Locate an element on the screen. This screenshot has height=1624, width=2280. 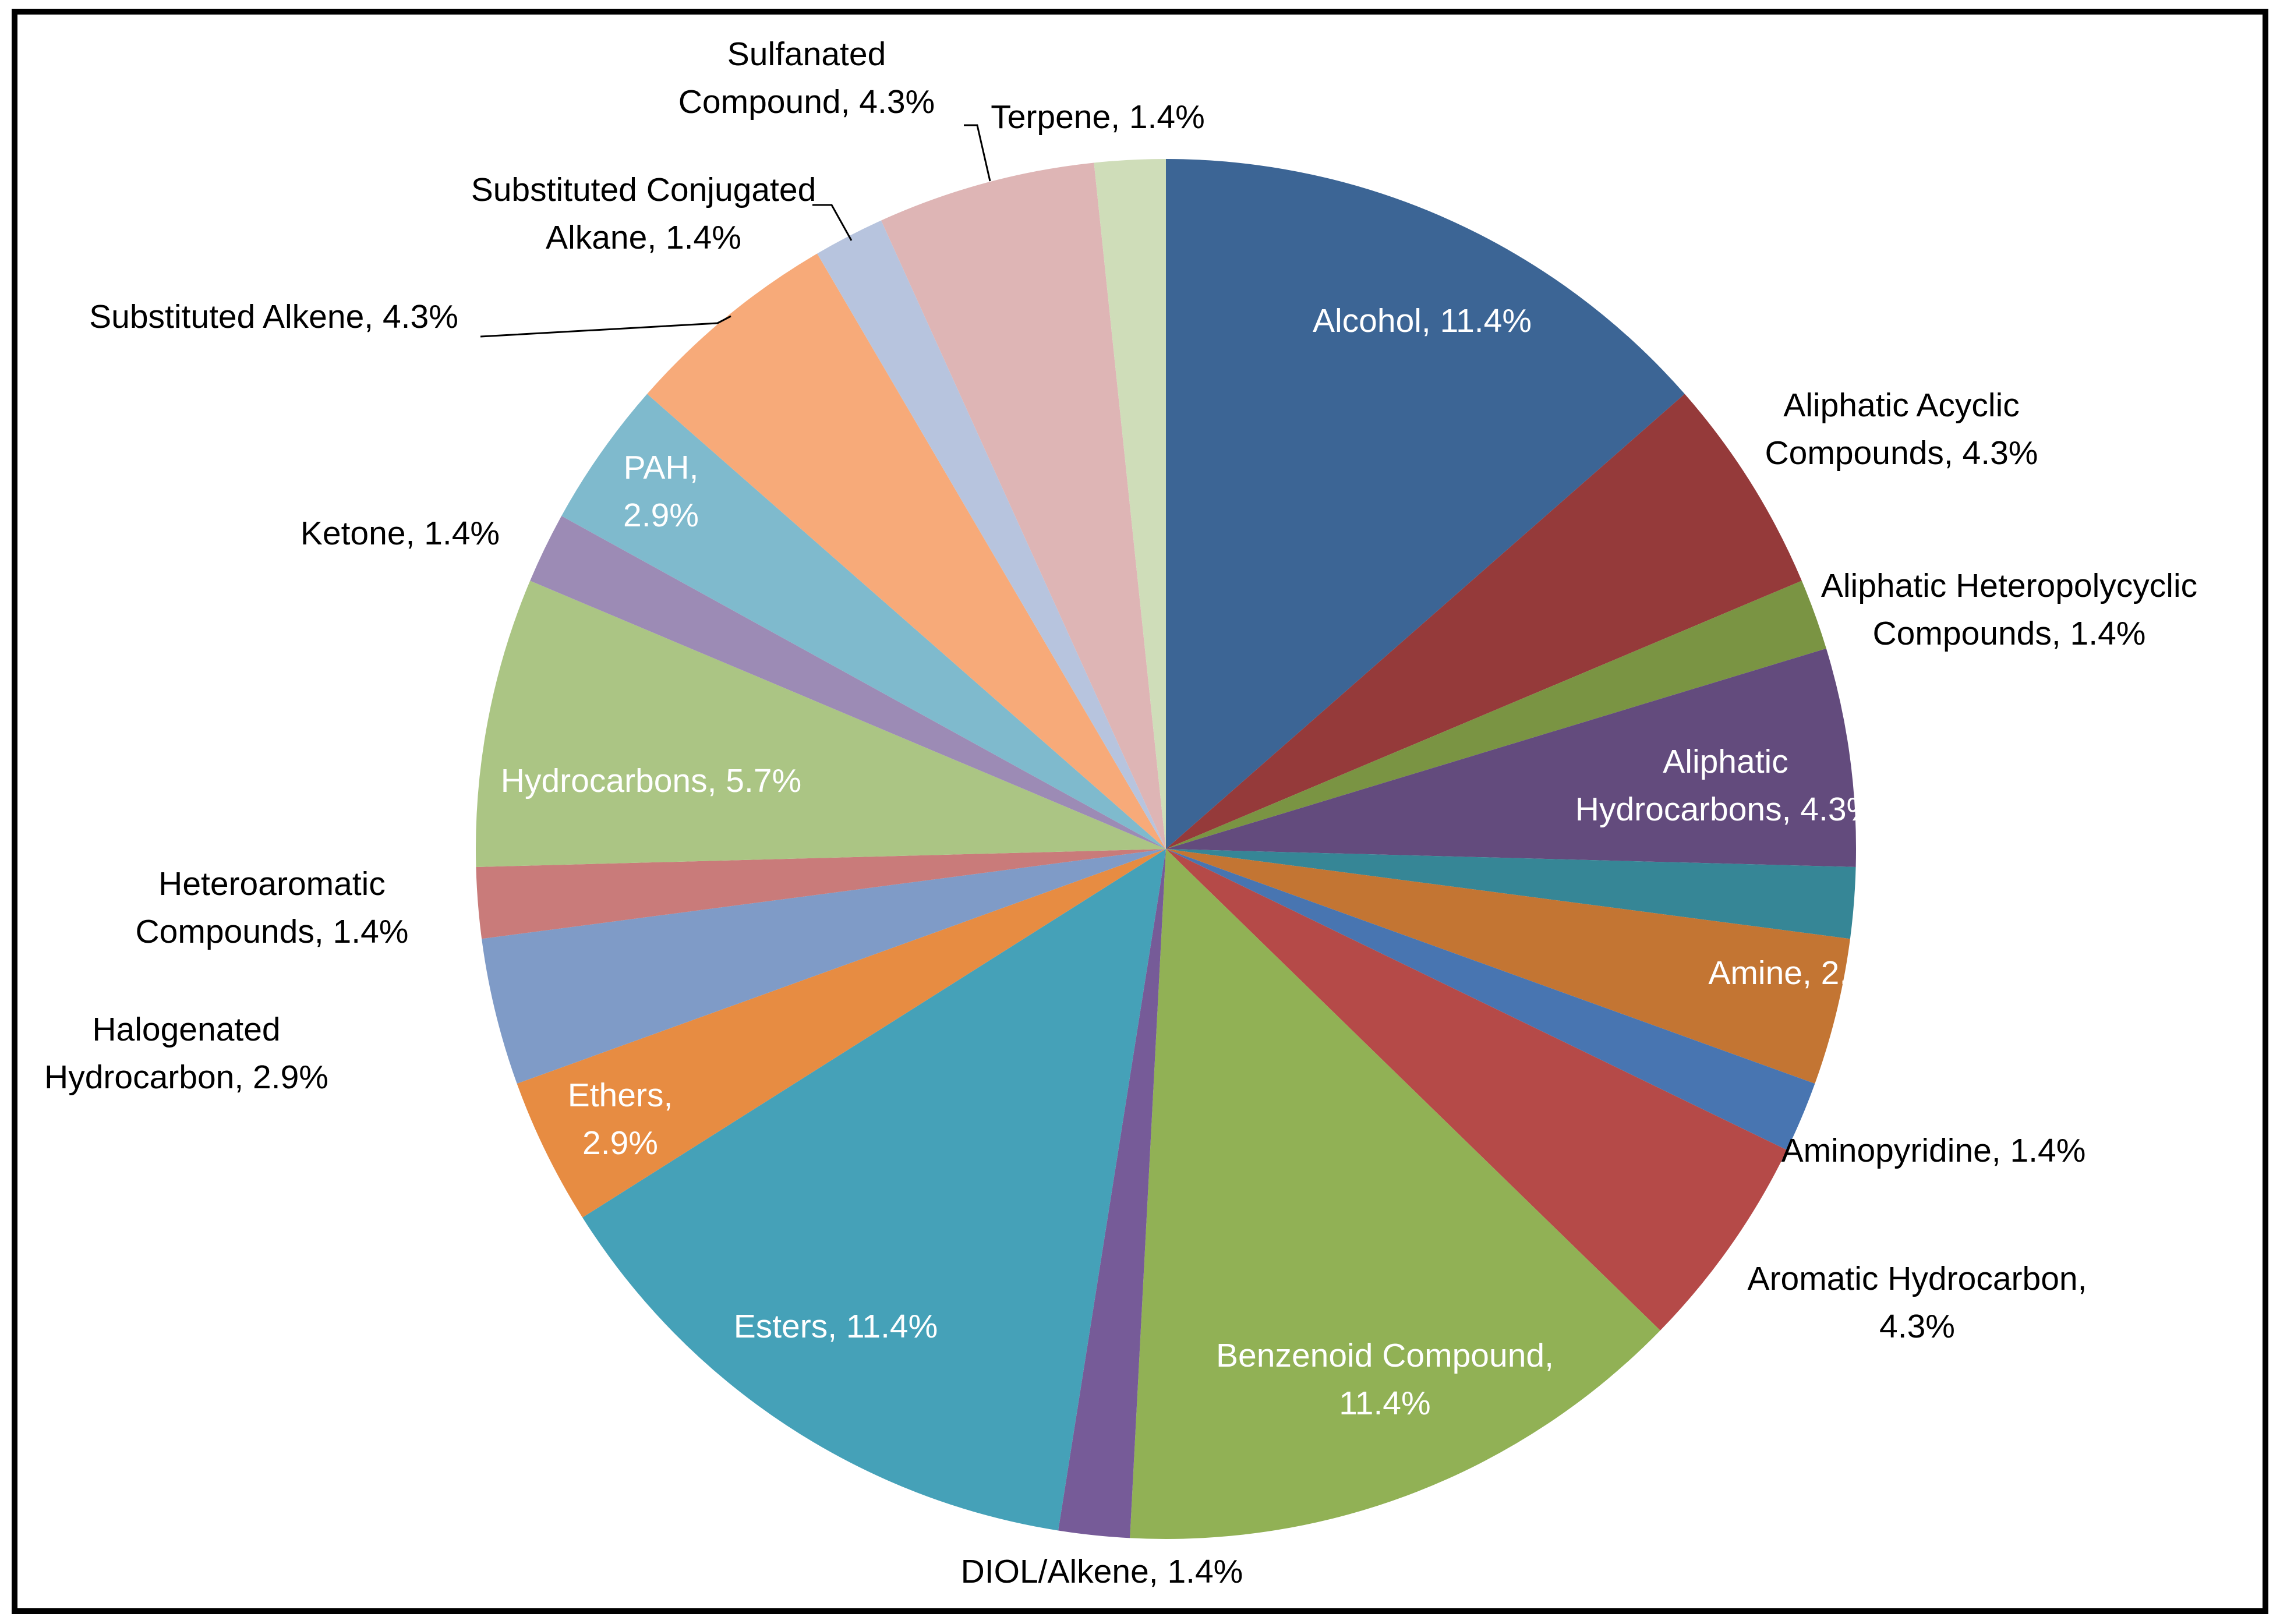
slice-label: DIOL/Alkene, 1.4% is located at coordinates (1102, 1571).